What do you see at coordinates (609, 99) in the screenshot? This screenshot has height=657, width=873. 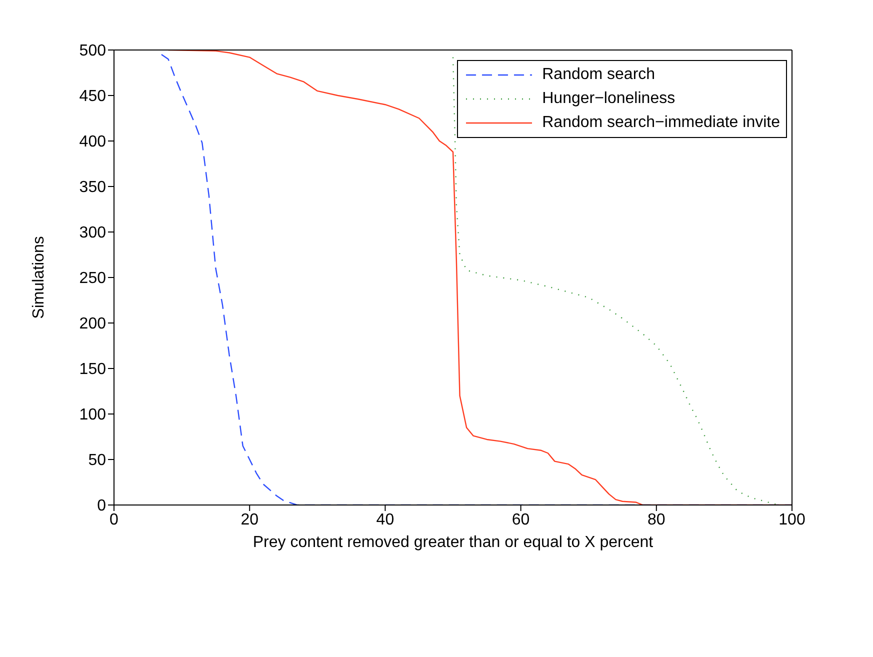 I see `legend-label: Hunger−loneliness` at bounding box center [609, 99].